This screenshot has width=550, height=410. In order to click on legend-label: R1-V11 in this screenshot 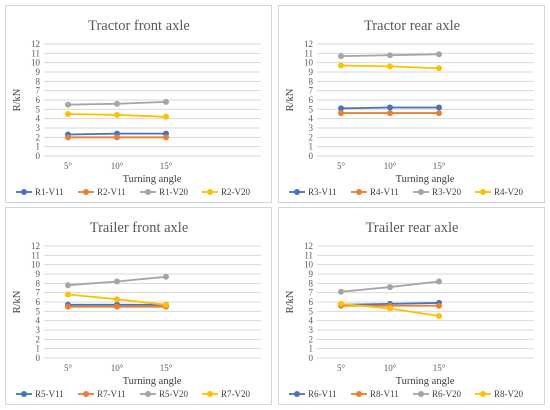, I will do `click(49, 192)`.